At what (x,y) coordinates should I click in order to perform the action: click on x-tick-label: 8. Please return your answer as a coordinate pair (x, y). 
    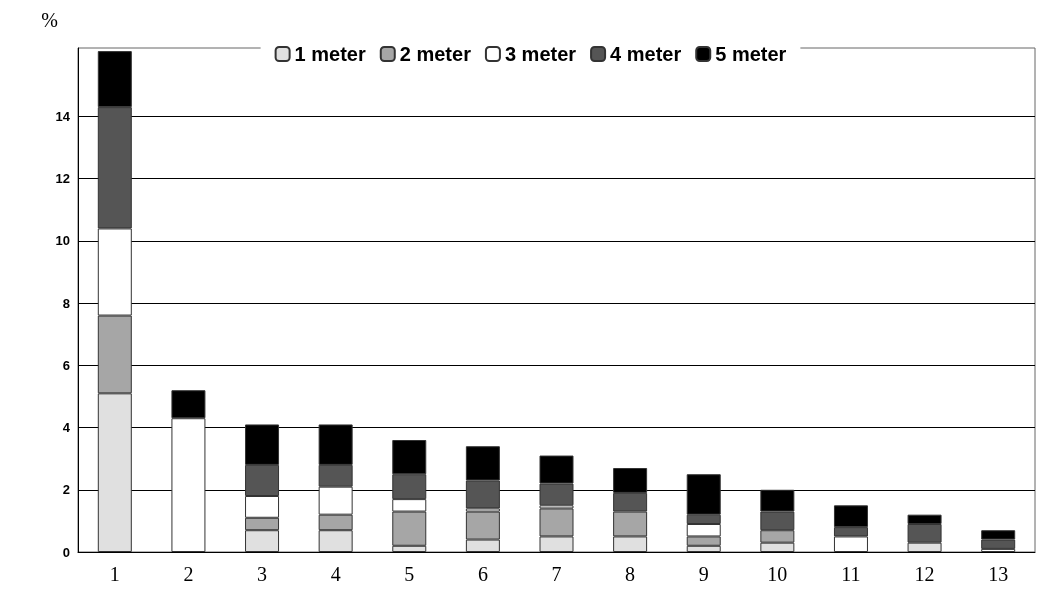
    Looking at the image, I should click on (630, 574).